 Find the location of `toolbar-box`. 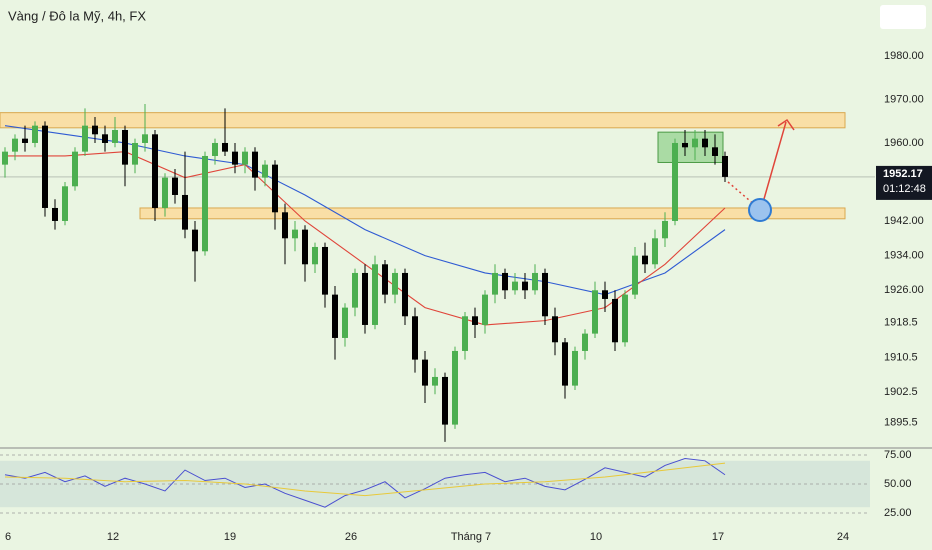

toolbar-box is located at coordinates (903, 17).